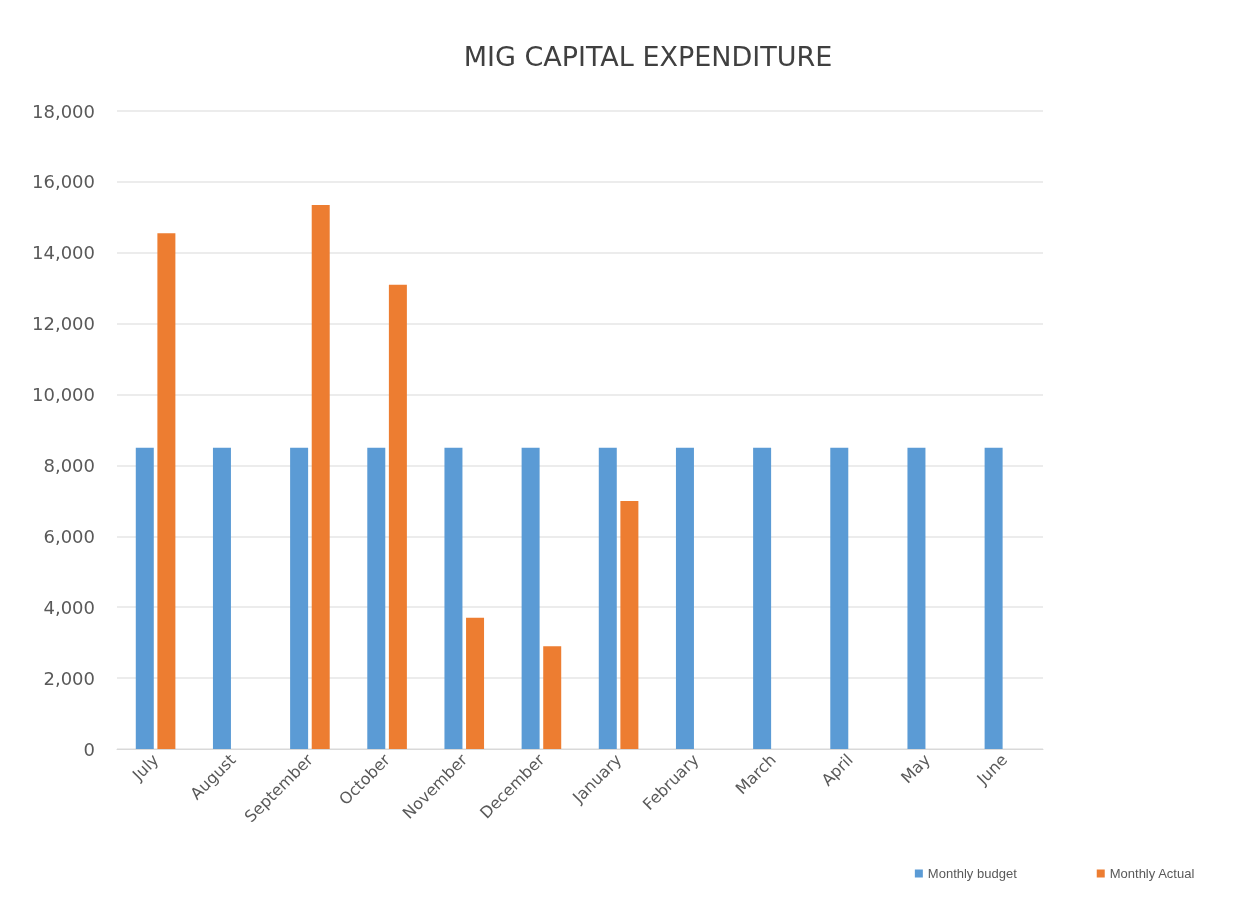 This screenshot has height=907, width=1260. What do you see at coordinates (63, 111) in the screenshot?
I see `y-tick-label: 18,000` at bounding box center [63, 111].